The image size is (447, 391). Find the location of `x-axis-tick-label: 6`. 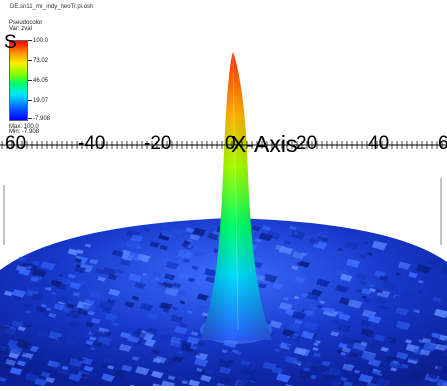

x-axis-tick-label: 6 is located at coordinates (442, 143).